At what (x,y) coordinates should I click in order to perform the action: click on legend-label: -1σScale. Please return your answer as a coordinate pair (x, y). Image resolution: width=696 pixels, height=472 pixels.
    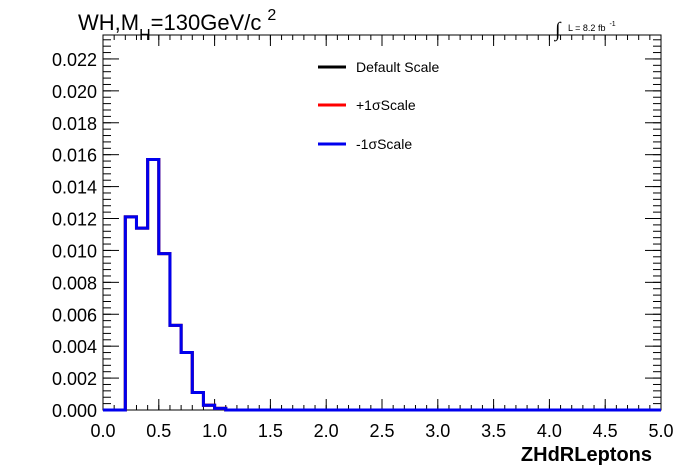
    Looking at the image, I should click on (384, 144).